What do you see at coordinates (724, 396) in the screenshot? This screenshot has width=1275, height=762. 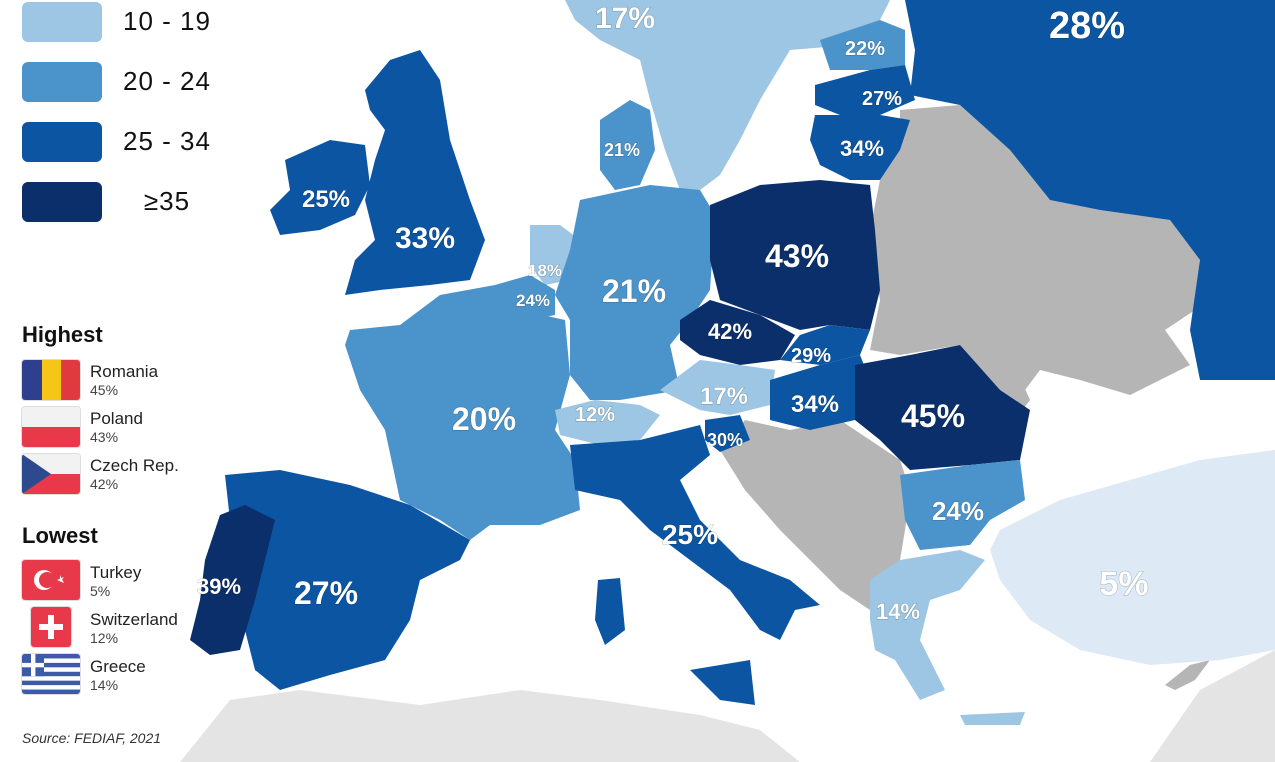 I see `region-value-austria: 17%` at bounding box center [724, 396].